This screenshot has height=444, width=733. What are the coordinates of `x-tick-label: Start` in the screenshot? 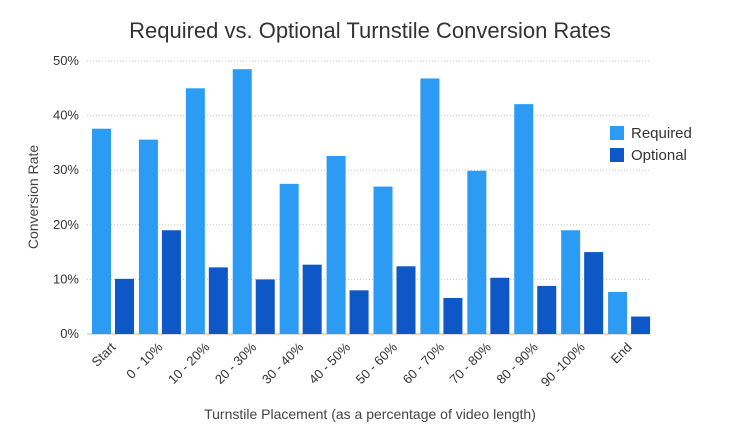 It's located at (104, 354).